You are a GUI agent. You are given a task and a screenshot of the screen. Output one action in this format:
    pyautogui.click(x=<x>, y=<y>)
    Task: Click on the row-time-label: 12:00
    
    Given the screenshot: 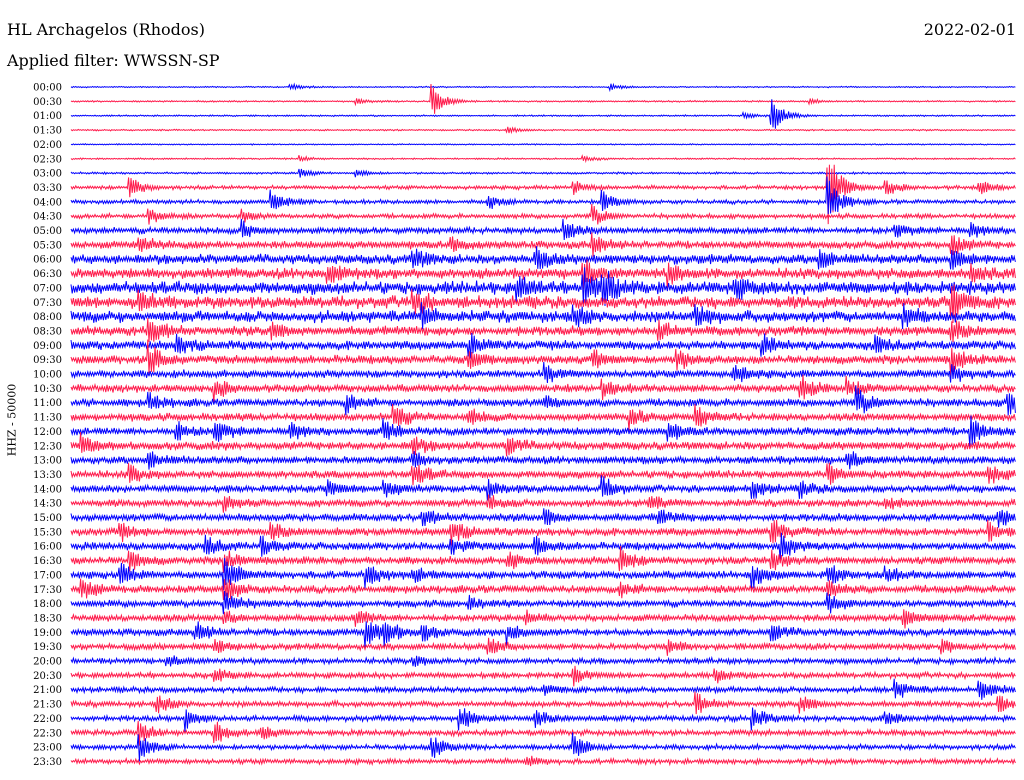 What is the action you would take?
    pyautogui.click(x=47, y=432)
    